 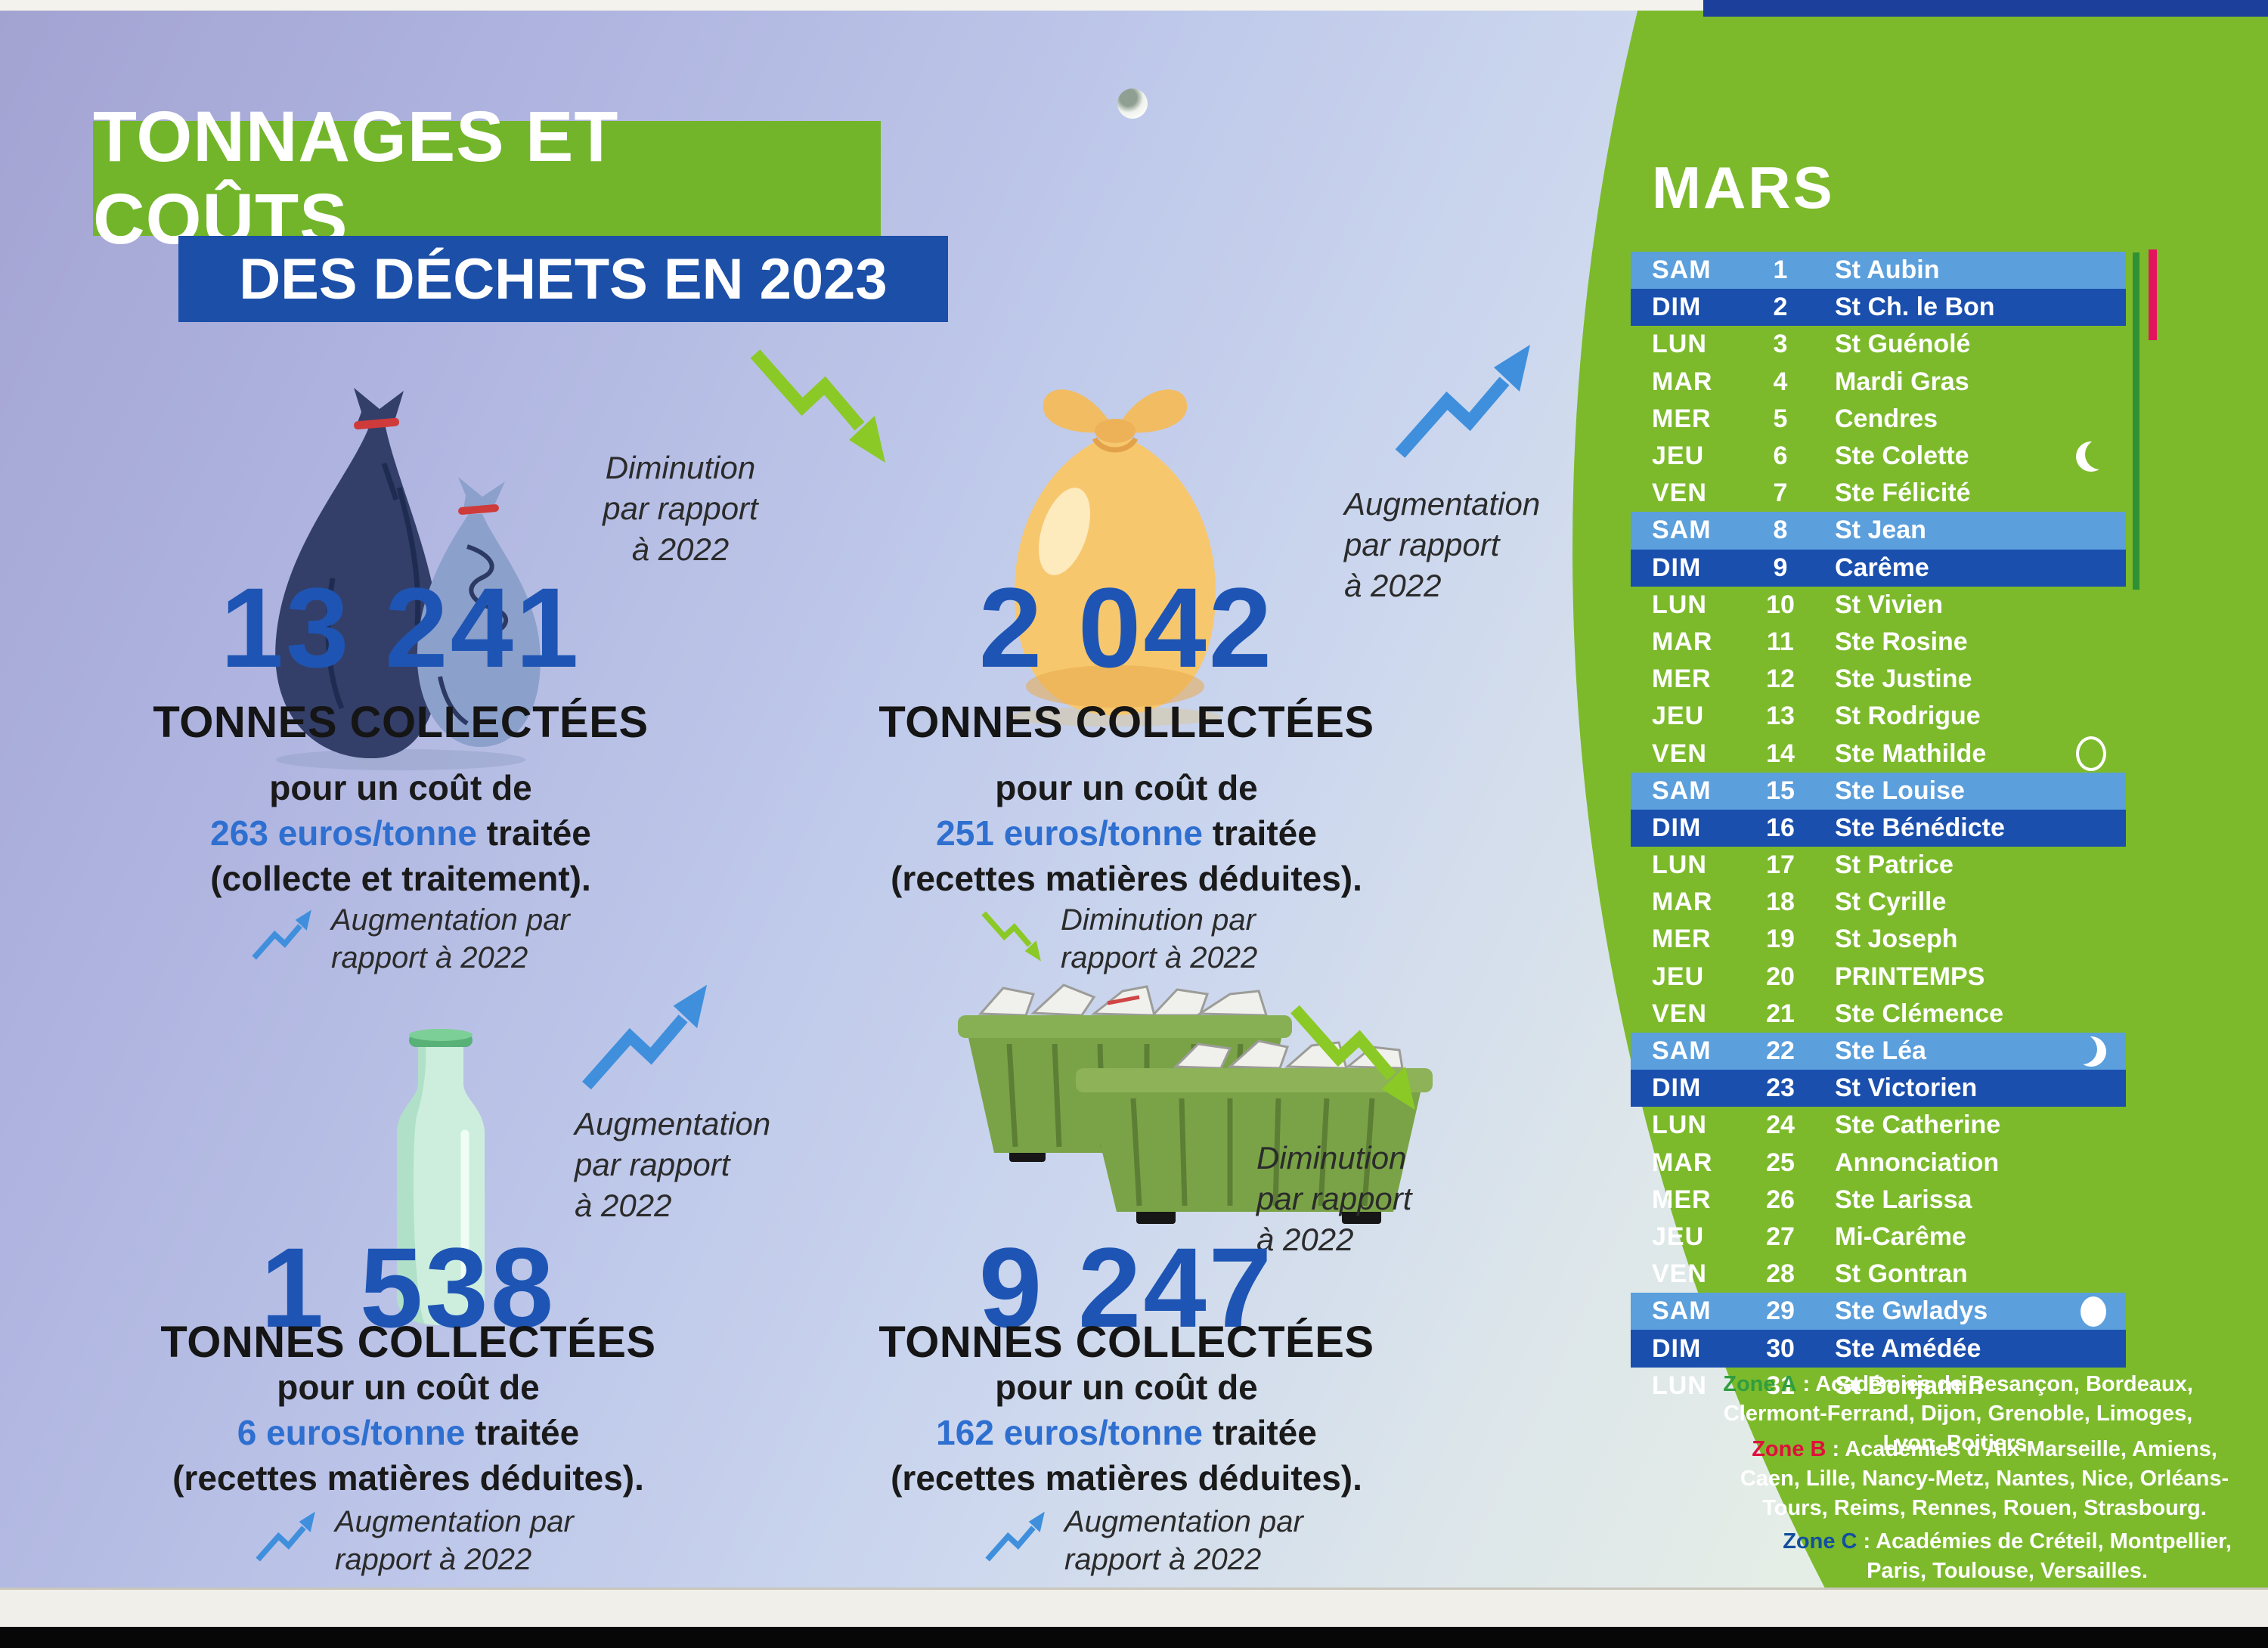 I want to click on calendar-day-number: 14, so click(x=1780, y=753).